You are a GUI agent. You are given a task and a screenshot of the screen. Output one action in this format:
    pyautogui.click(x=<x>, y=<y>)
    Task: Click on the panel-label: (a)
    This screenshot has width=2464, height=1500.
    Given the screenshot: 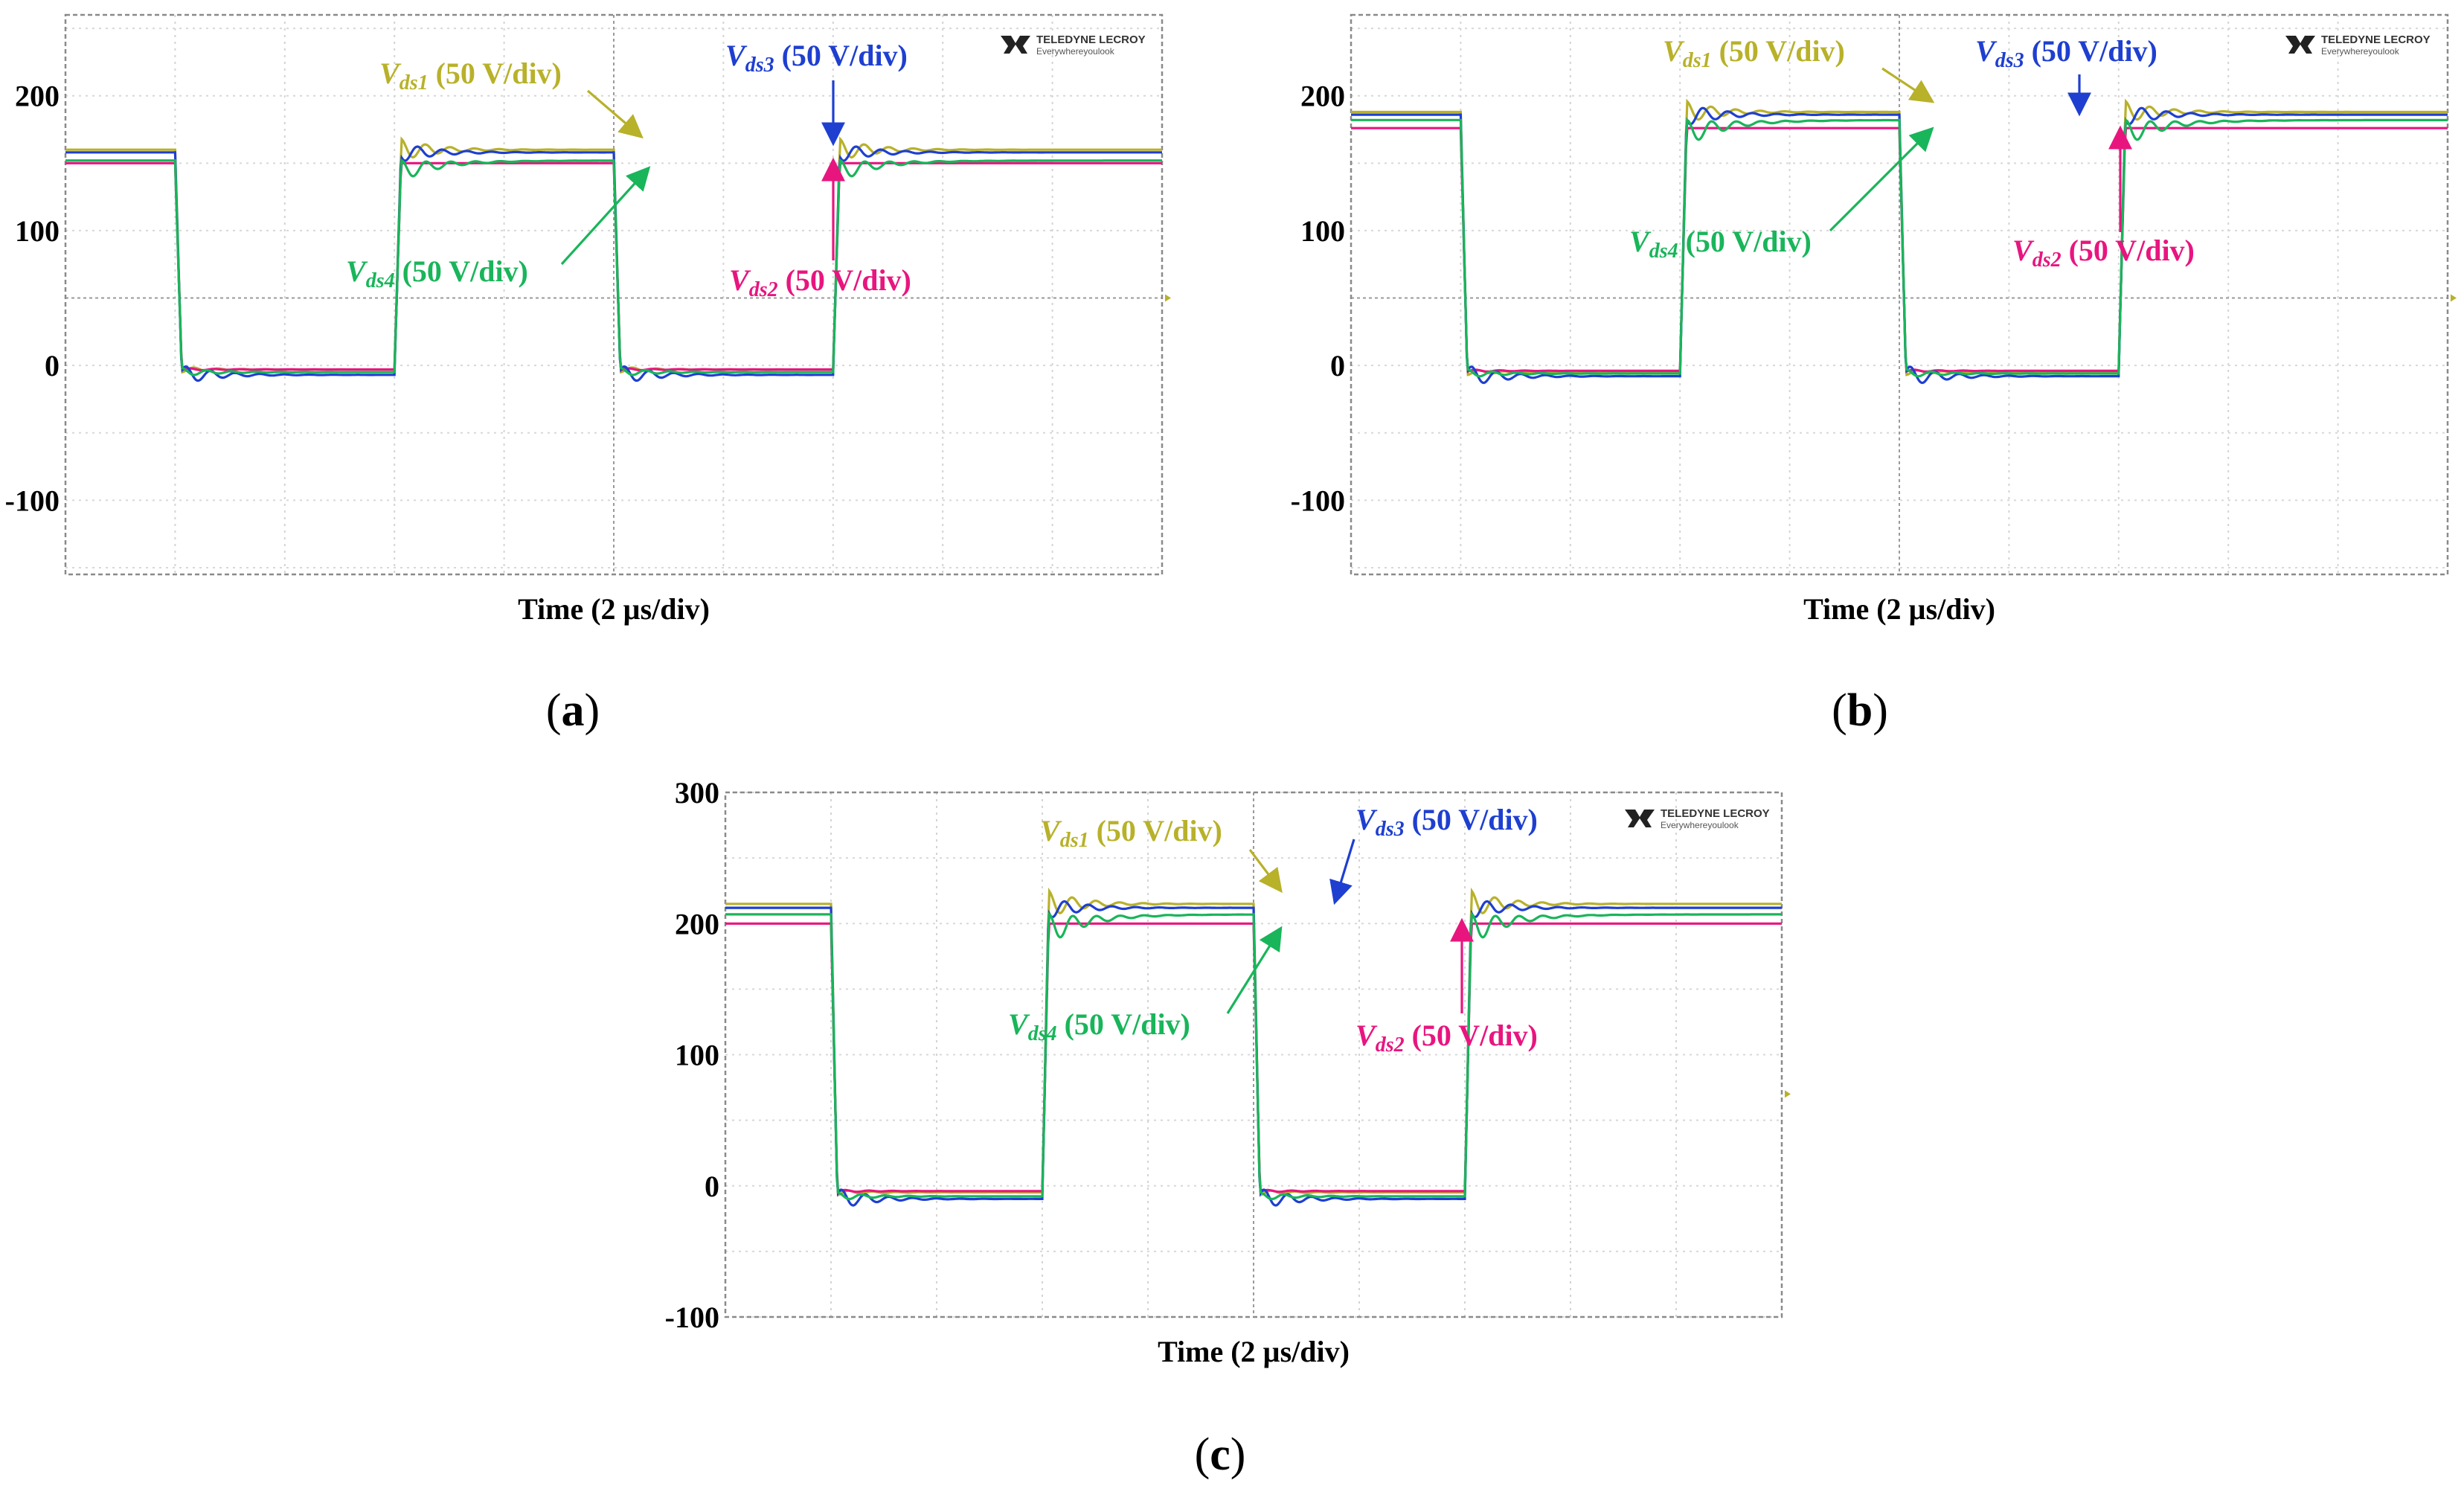 What is the action you would take?
    pyautogui.click(x=573, y=710)
    